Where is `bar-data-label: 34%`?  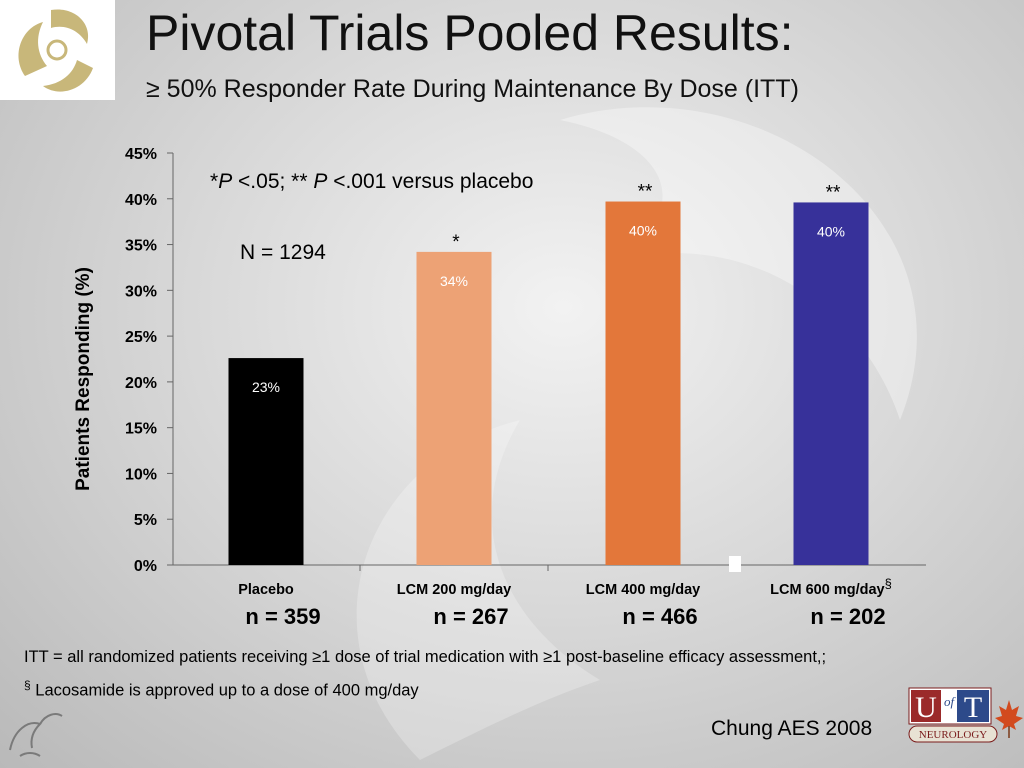
bar-data-label: 34% is located at coordinates (454, 281).